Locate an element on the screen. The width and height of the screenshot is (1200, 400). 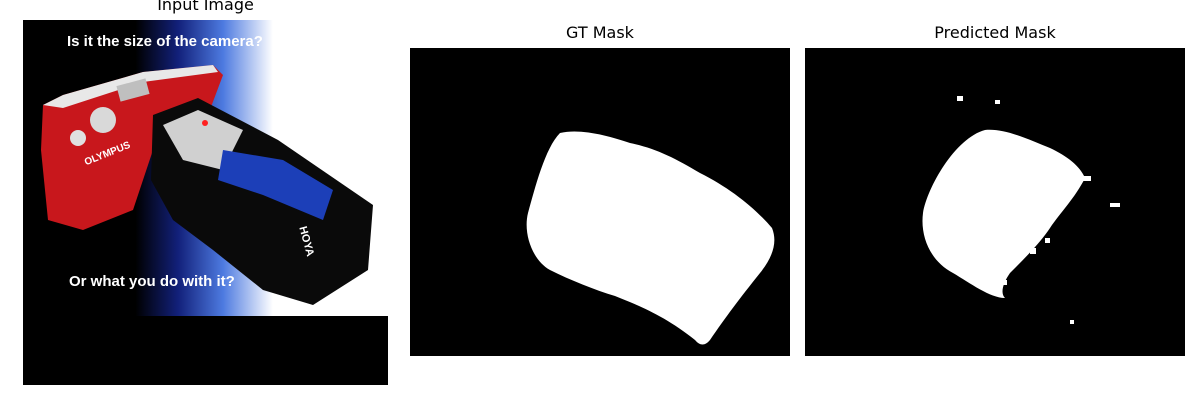
flash-hotshoe is located at coordinates (133, 90).